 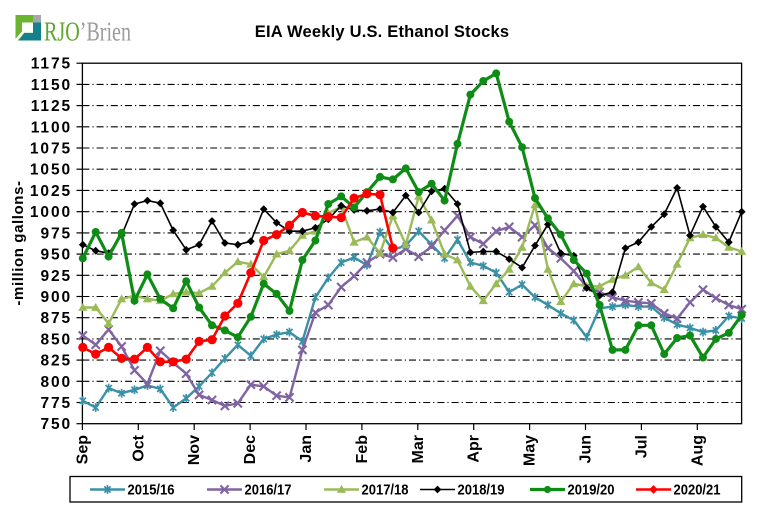 What do you see at coordinates (138, 447) in the screenshot?
I see `svg-text: Oct` at bounding box center [138, 447].